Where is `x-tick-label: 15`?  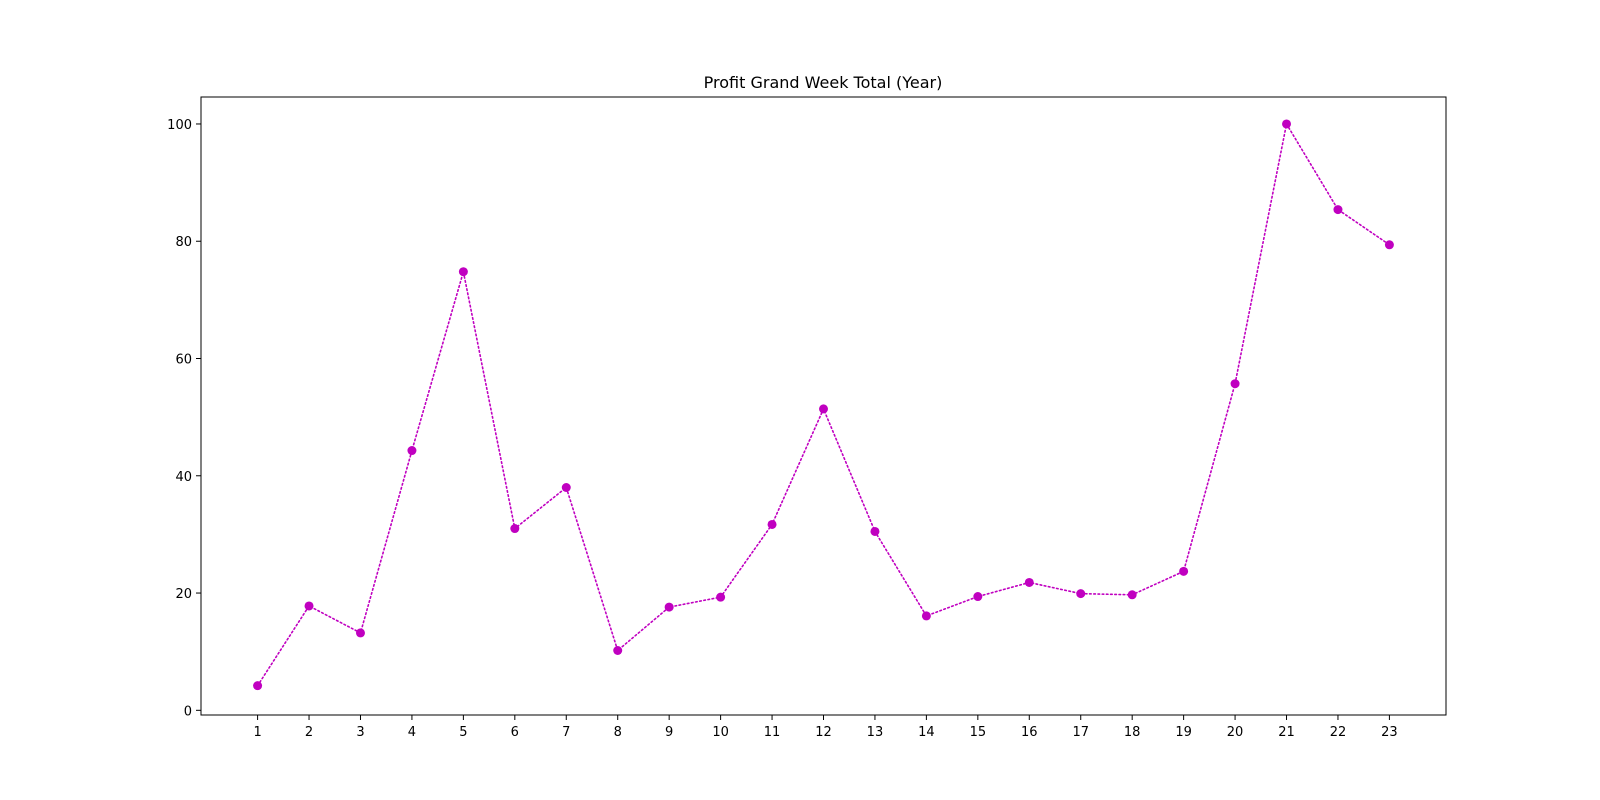 x-tick-label: 15 is located at coordinates (978, 732).